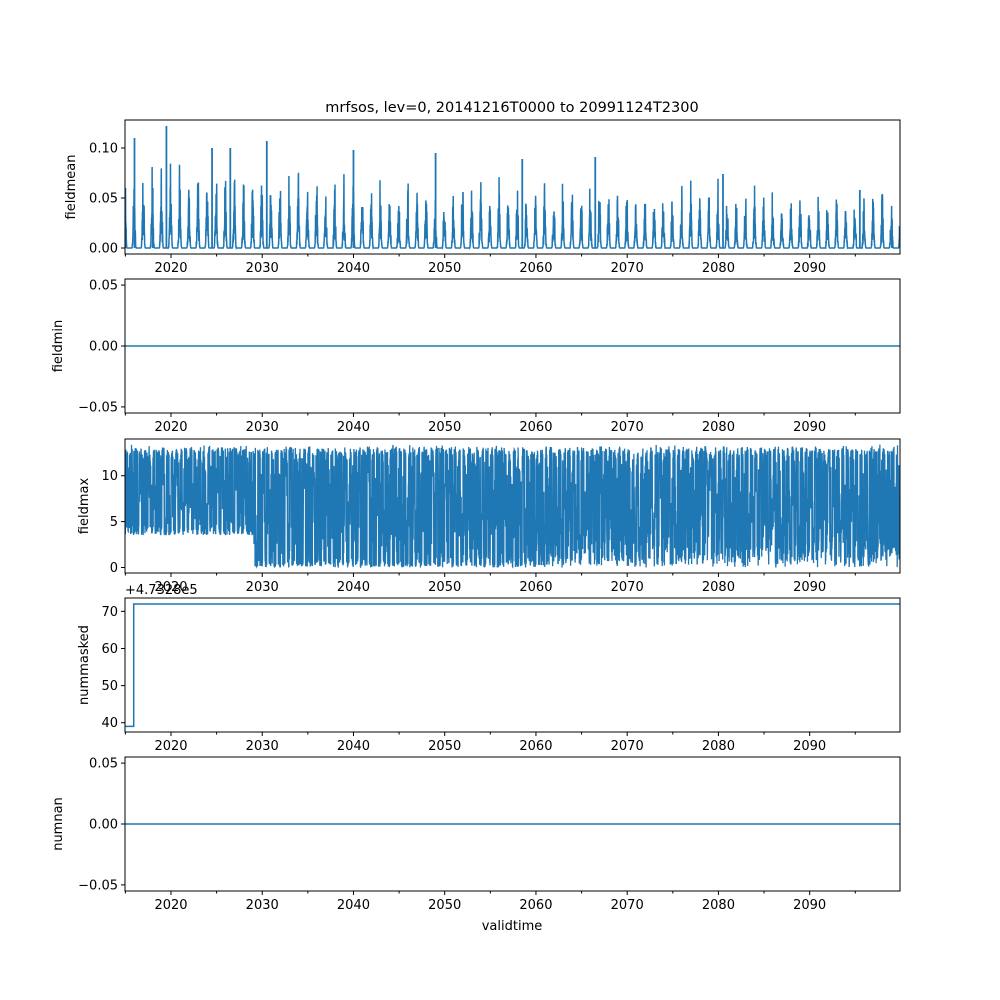  What do you see at coordinates (809, 746) in the screenshot?
I see `nummasked-xtick-label: 2090` at bounding box center [809, 746].